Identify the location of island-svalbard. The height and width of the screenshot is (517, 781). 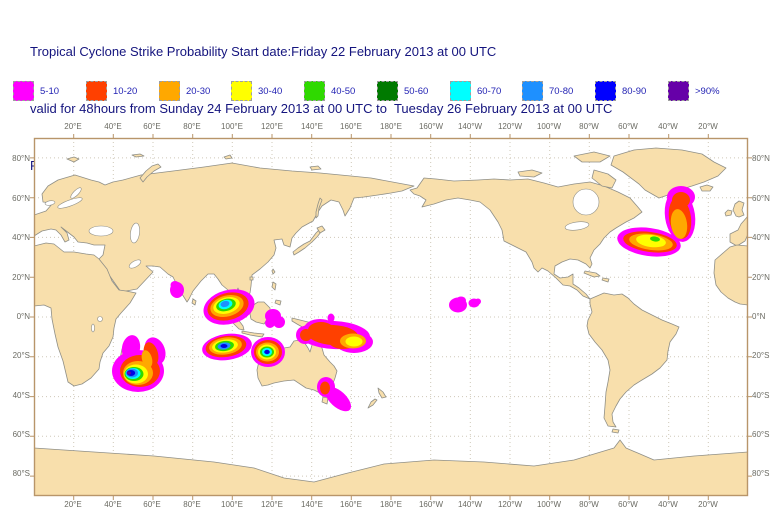
(73, 159).